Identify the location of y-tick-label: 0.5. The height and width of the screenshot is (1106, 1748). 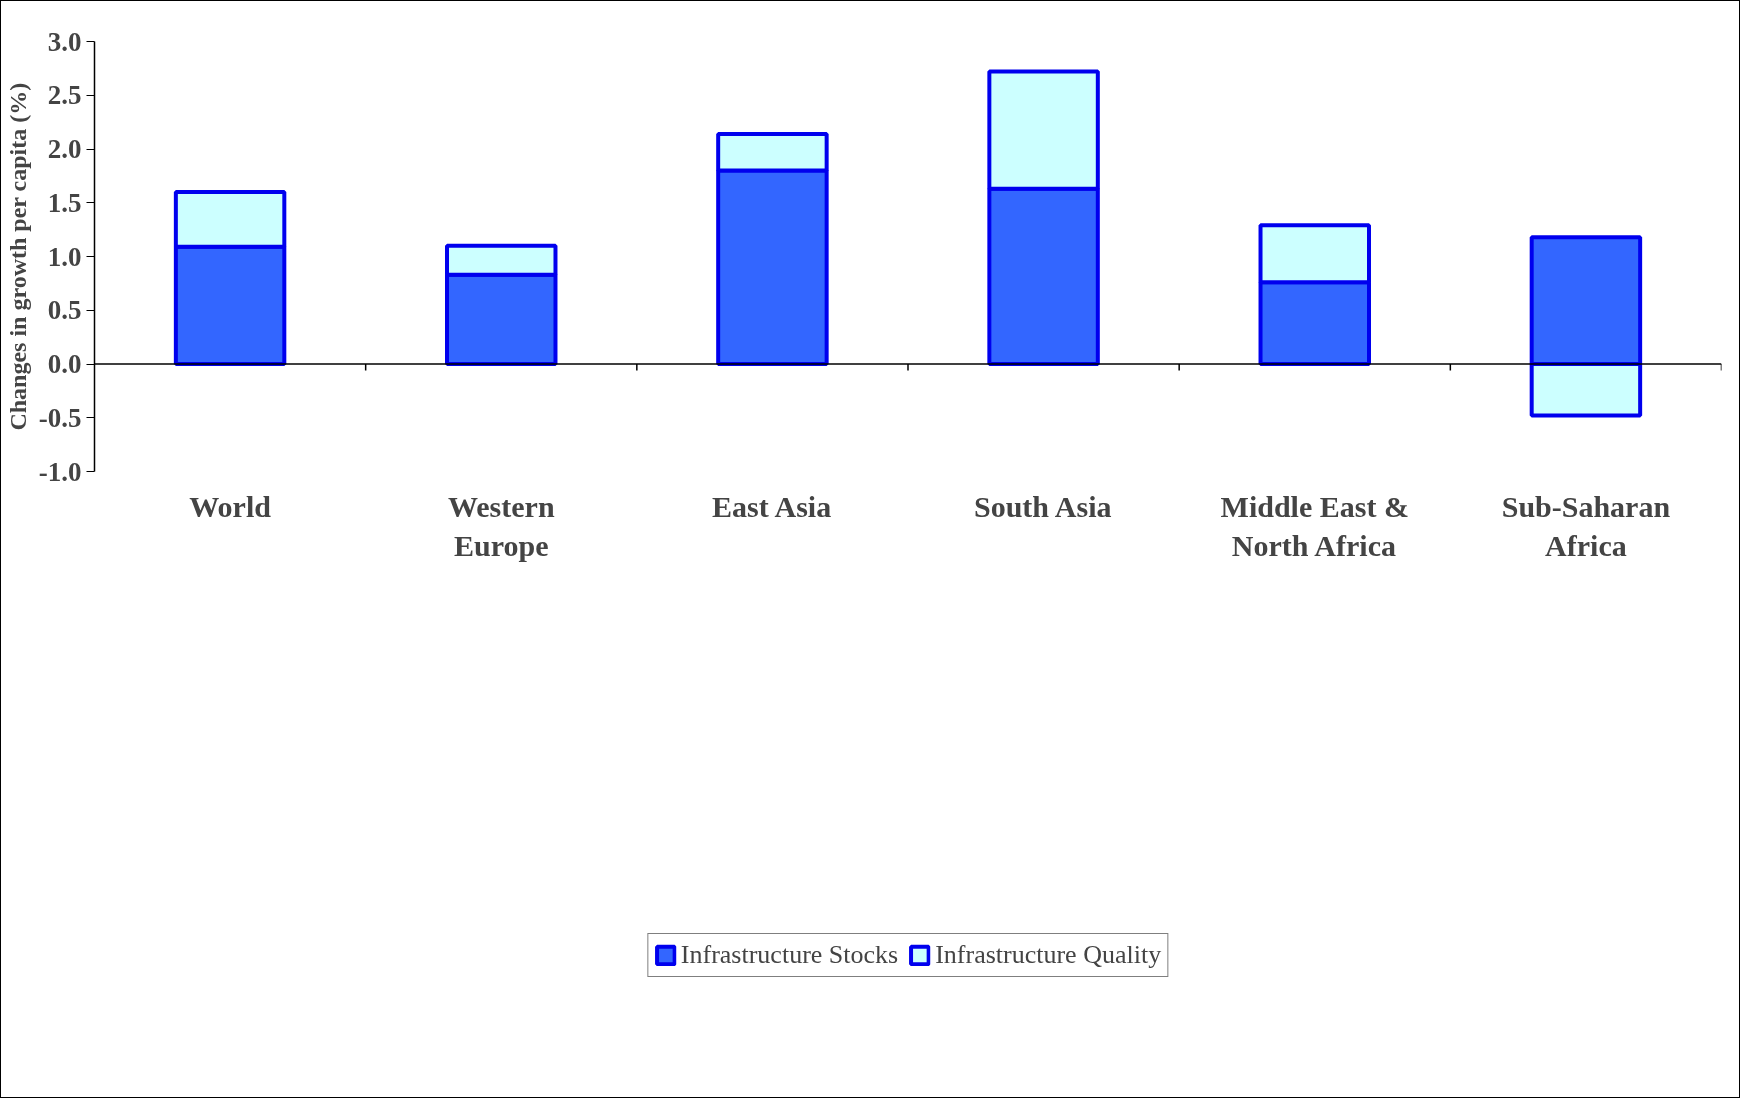
(64, 310).